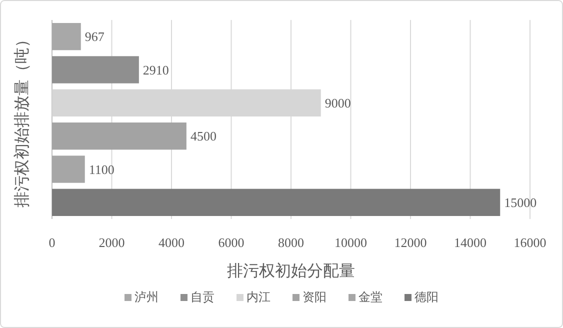  What do you see at coordinates (350, 242) in the screenshot?
I see `x-tick-label: 10000` at bounding box center [350, 242].